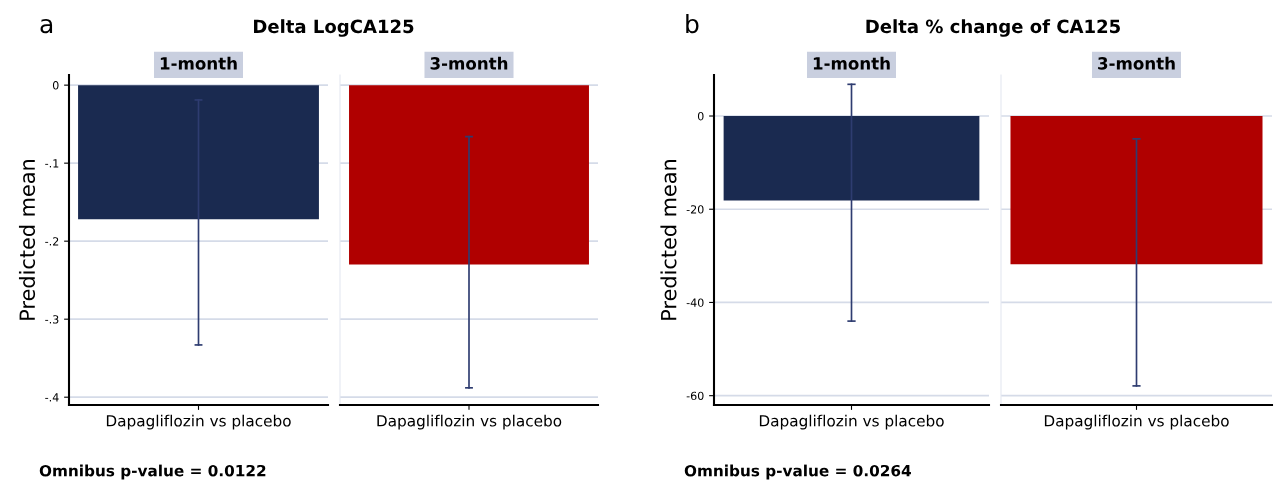 This screenshot has width=1280, height=487. I want to click on text: Omnibus p-value = 0.0264, so click(797, 472).